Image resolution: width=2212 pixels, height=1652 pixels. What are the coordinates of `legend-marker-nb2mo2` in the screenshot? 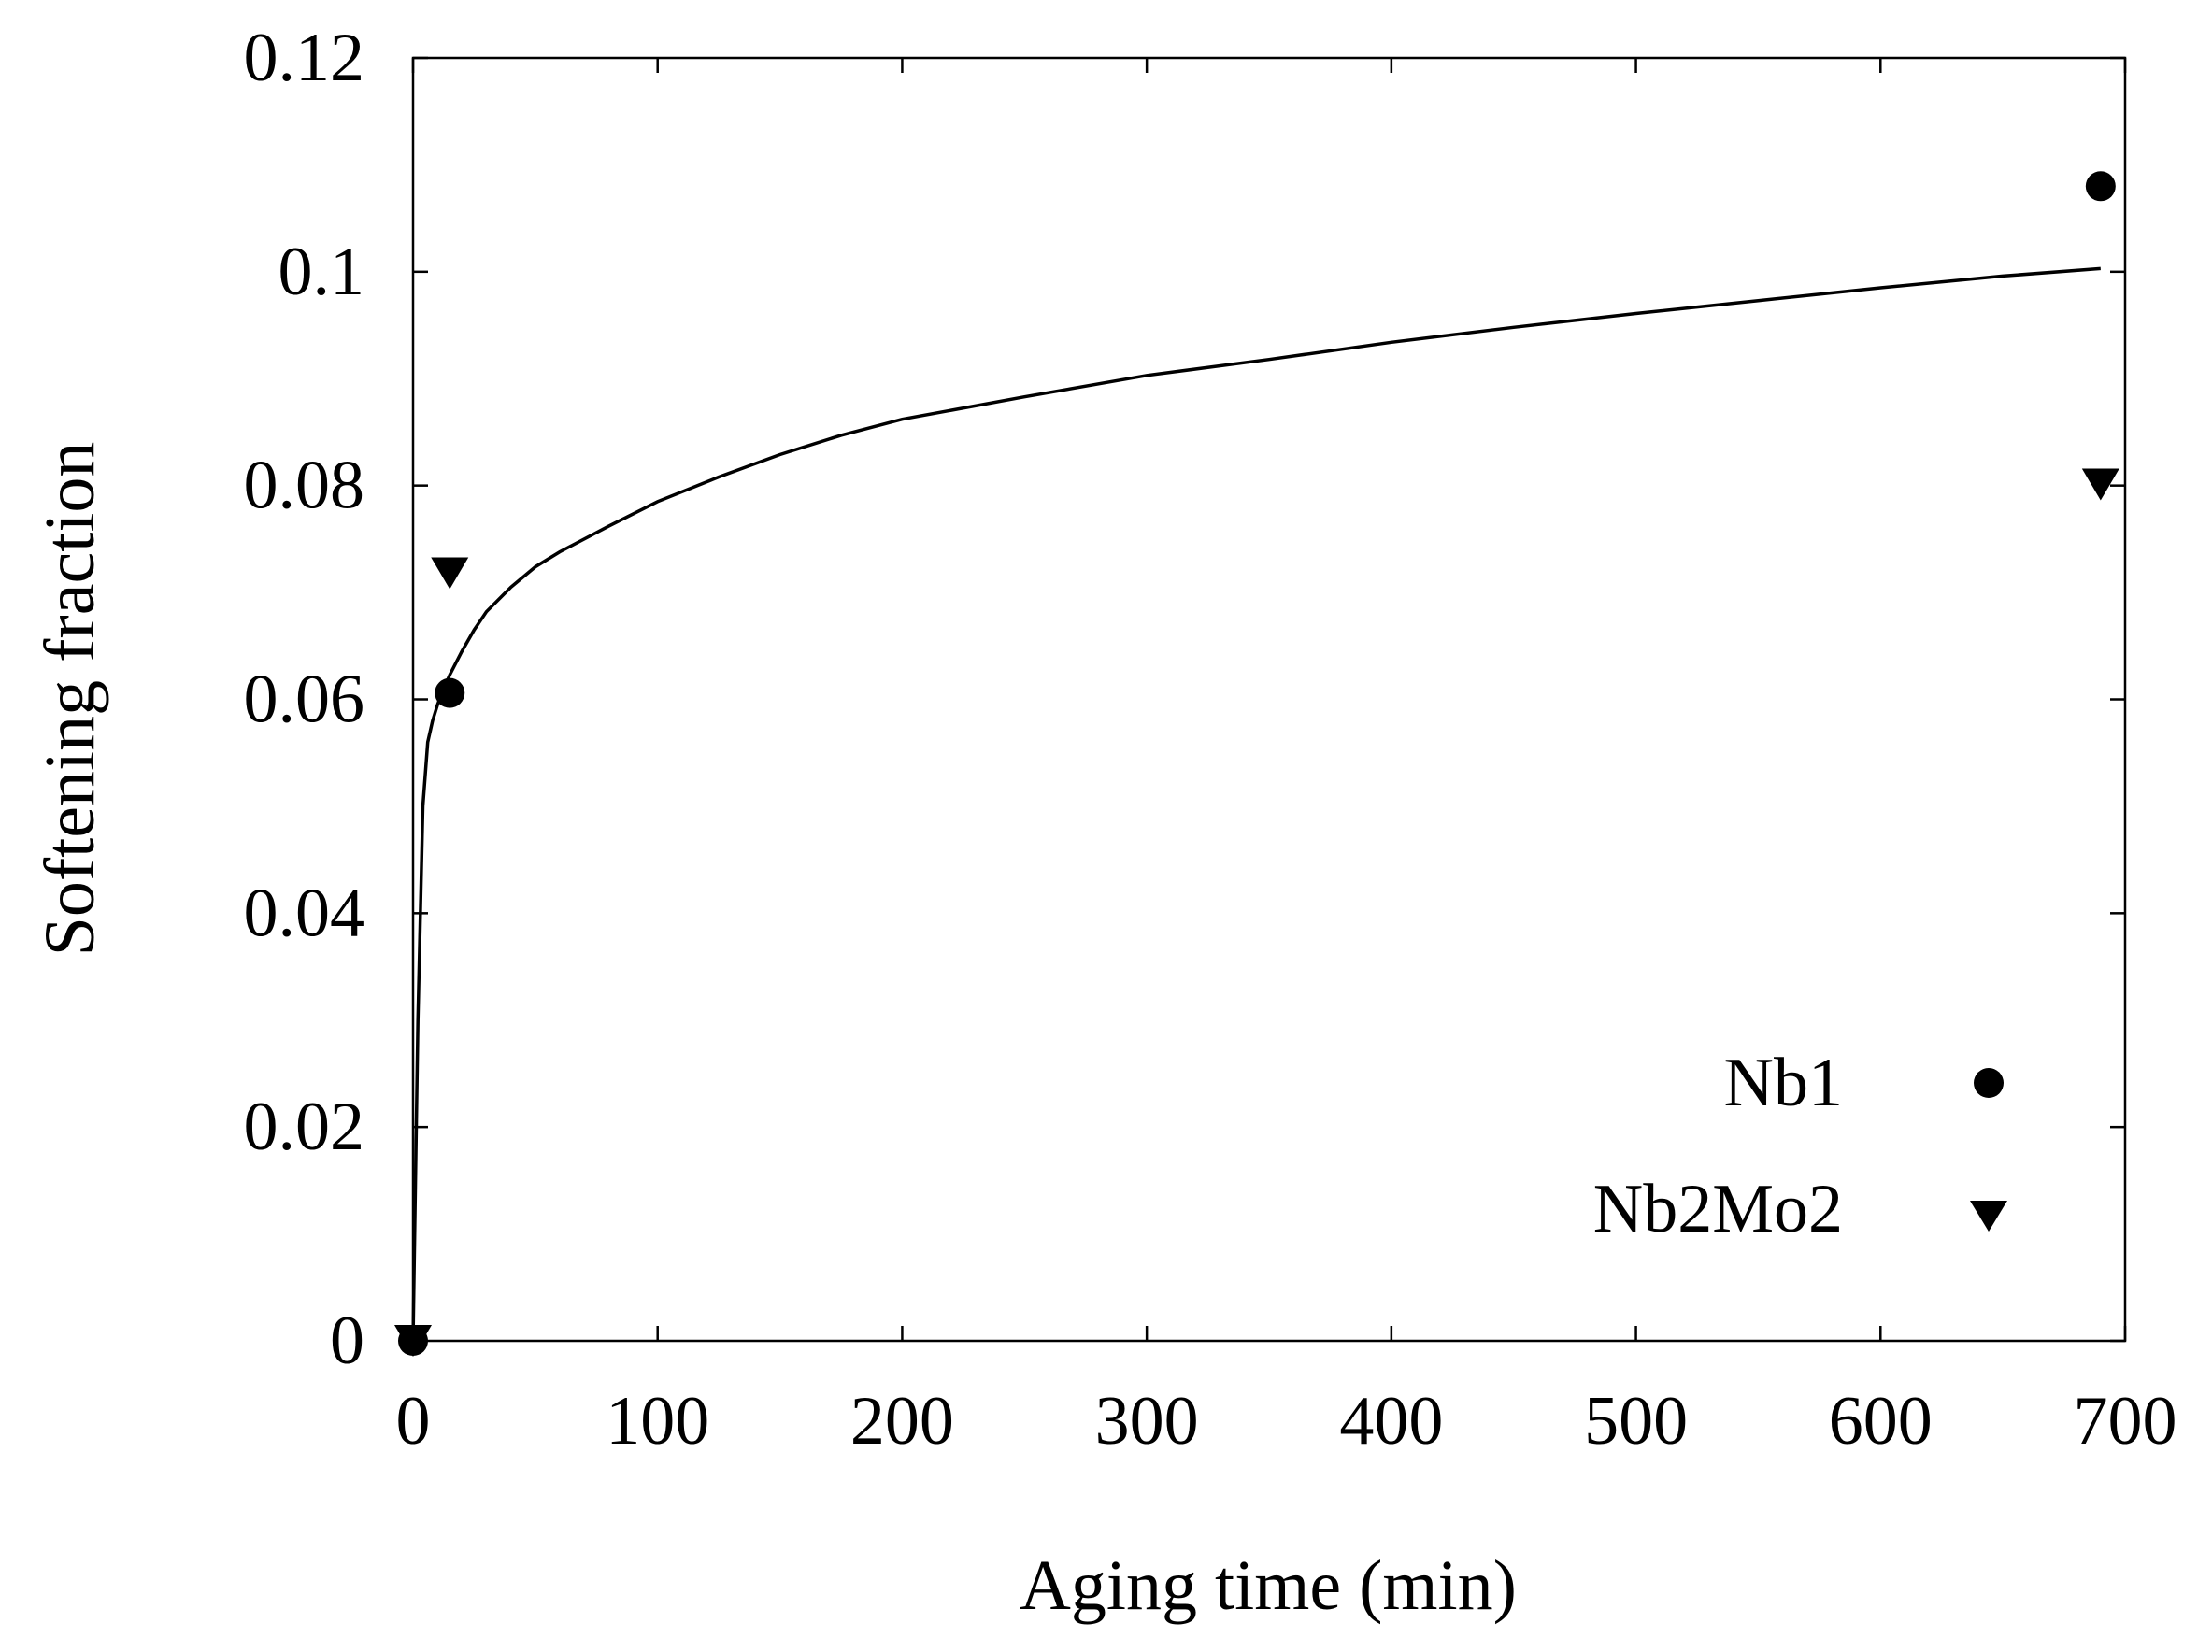 It's located at (1988, 1216).